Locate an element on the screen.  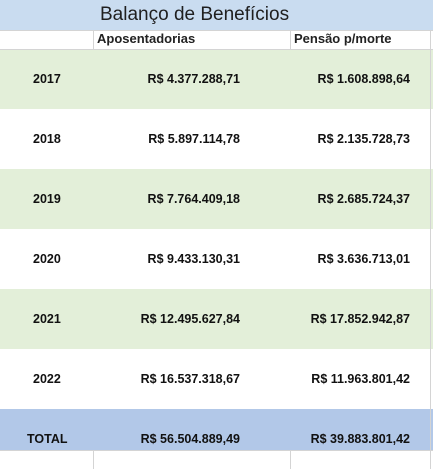
title-row: Balanço de Benefícios is located at coordinates (216, 15).